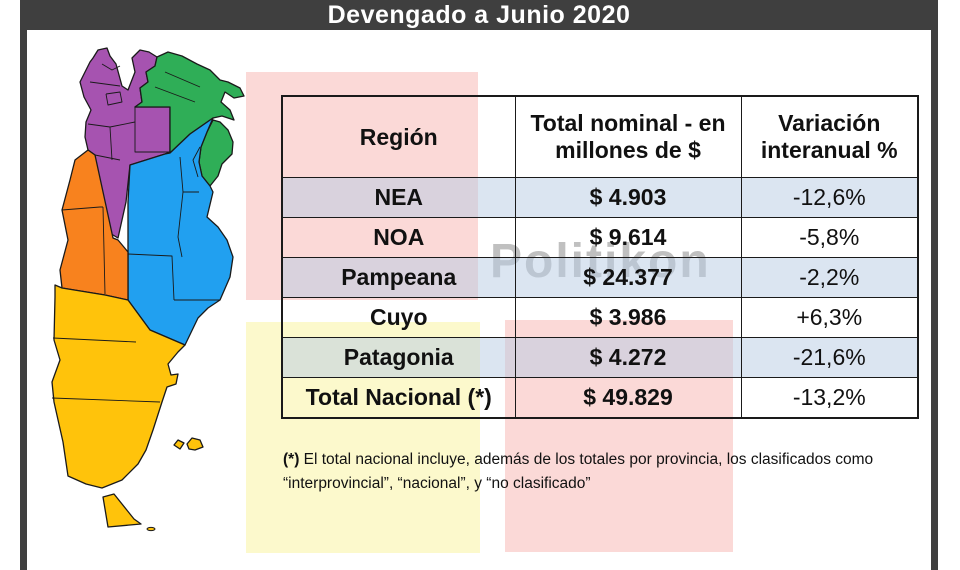  I want to click on cell-total: $ 9.614, so click(628, 237).